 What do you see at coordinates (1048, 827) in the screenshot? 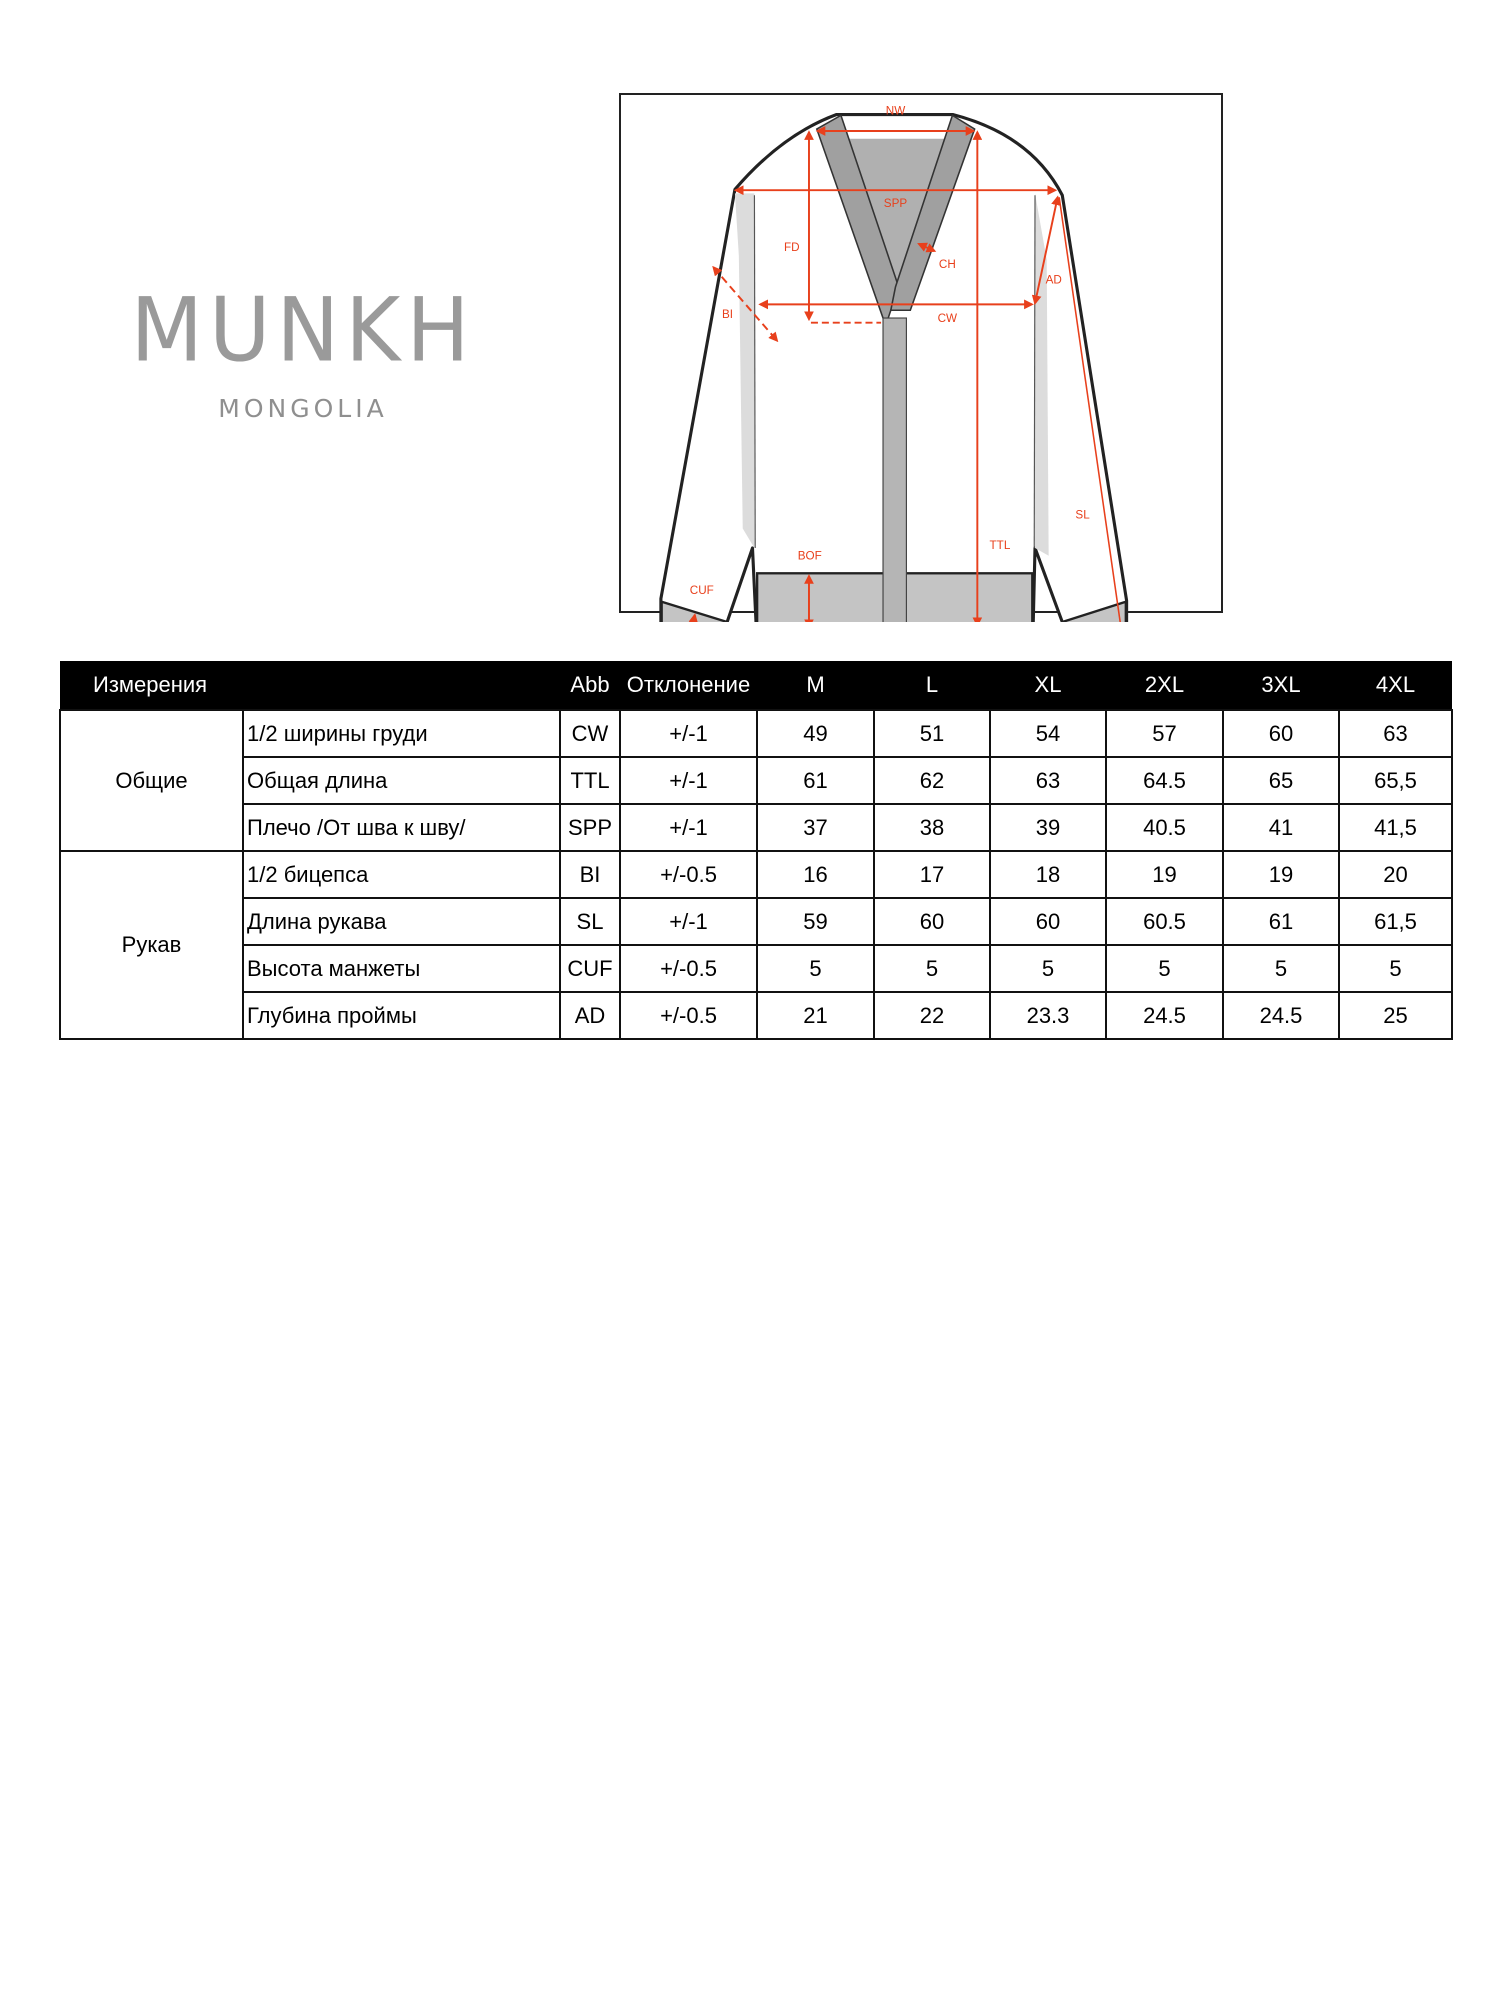
I see `size-value: 39` at bounding box center [1048, 827].